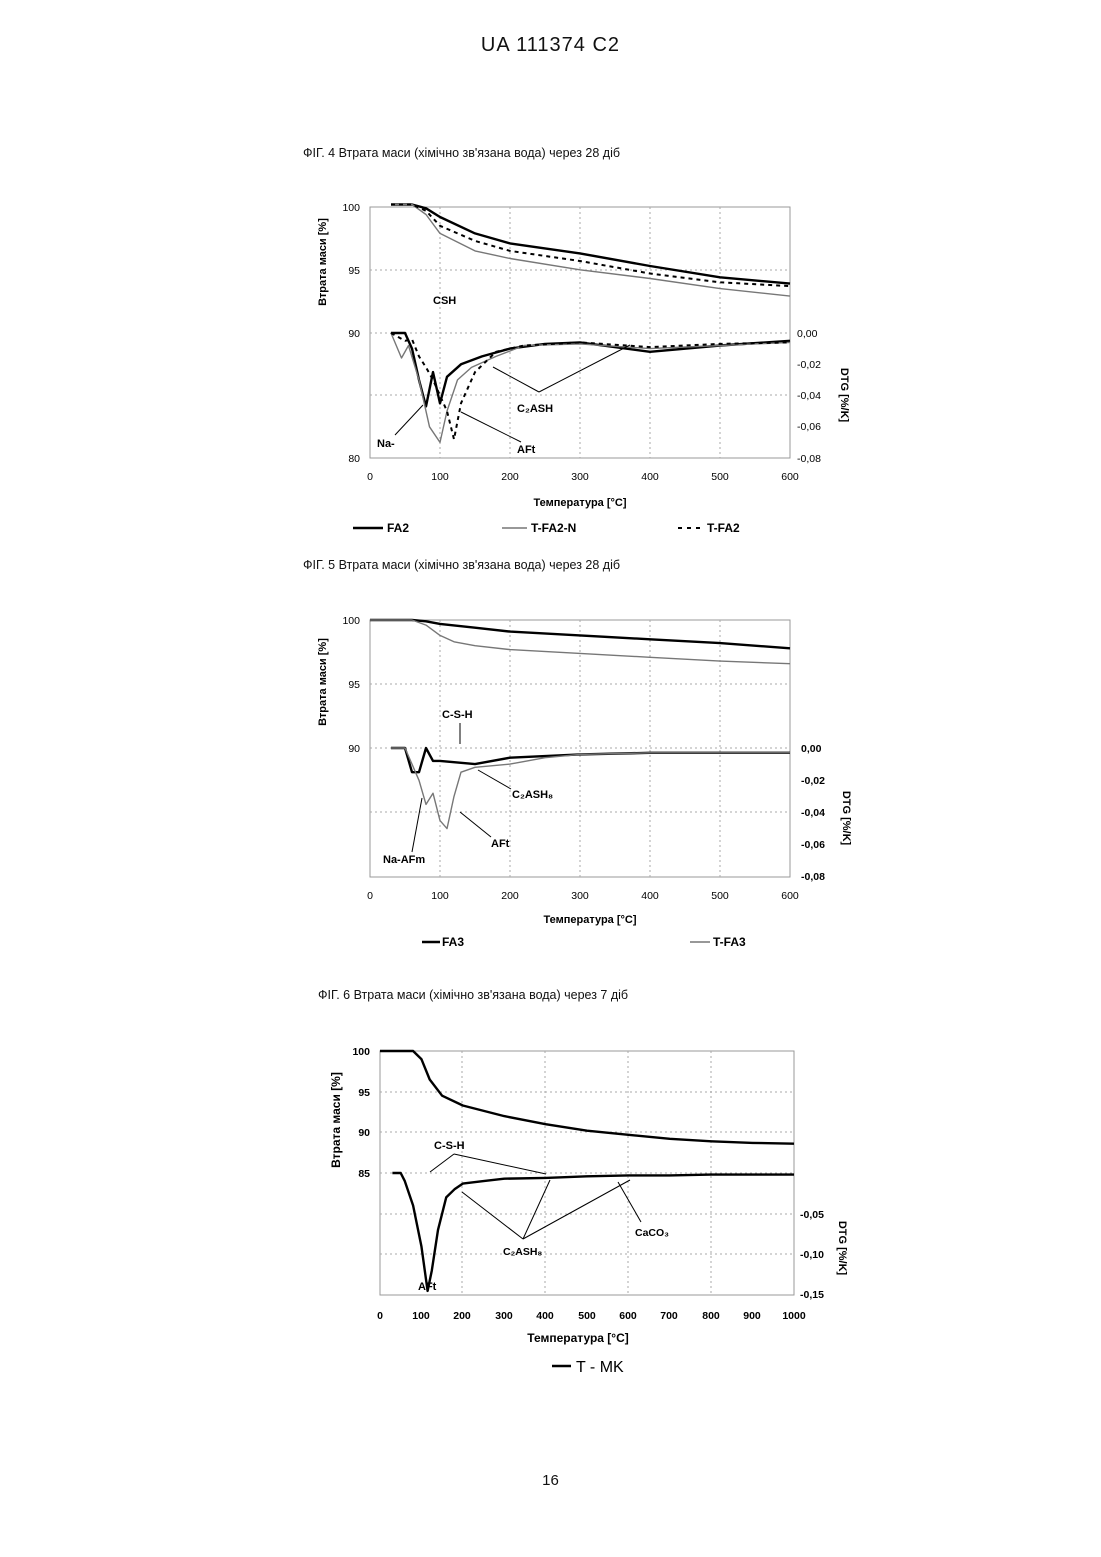 This screenshot has width=1101, height=1557. I want to click on x-tick: 700, so click(669, 1316).